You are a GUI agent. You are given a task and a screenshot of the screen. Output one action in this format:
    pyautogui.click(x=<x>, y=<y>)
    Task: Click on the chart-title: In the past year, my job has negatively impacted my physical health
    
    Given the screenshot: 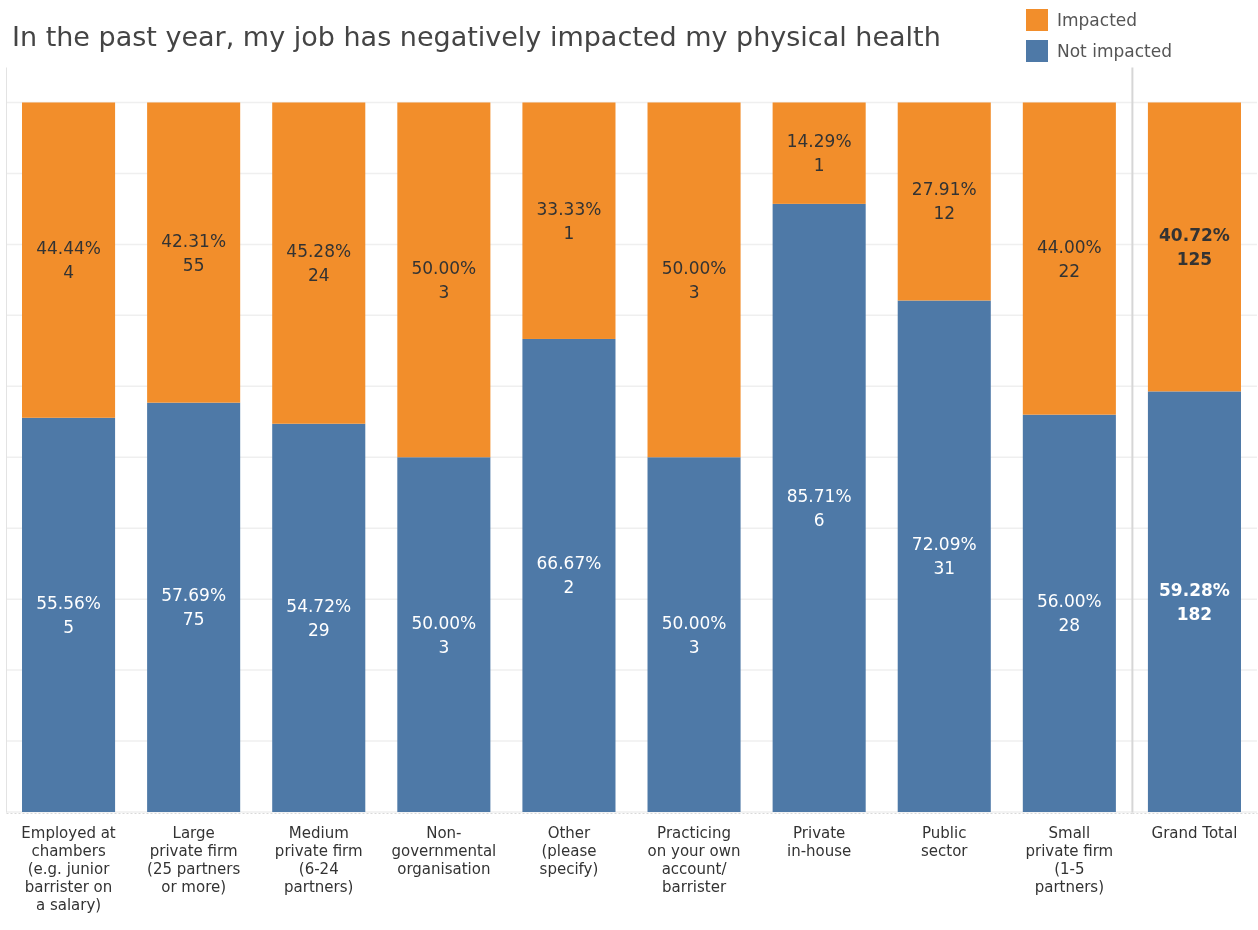 What is the action you would take?
    pyautogui.click(x=476, y=36)
    